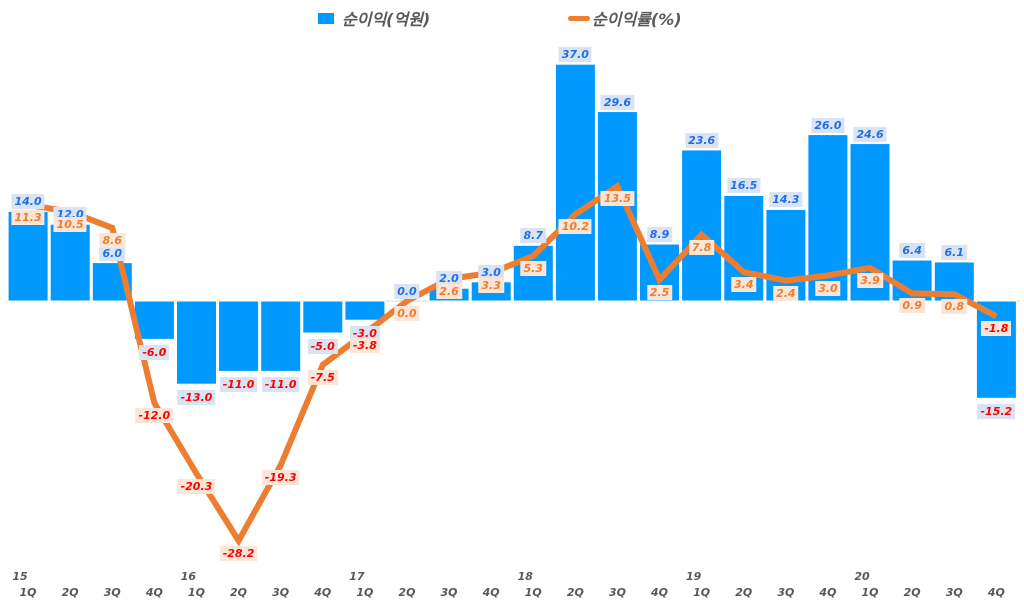 The image size is (1024, 611). Describe the element at coordinates (112, 240) in the screenshot. I see `line-value-label: 8.6` at that location.